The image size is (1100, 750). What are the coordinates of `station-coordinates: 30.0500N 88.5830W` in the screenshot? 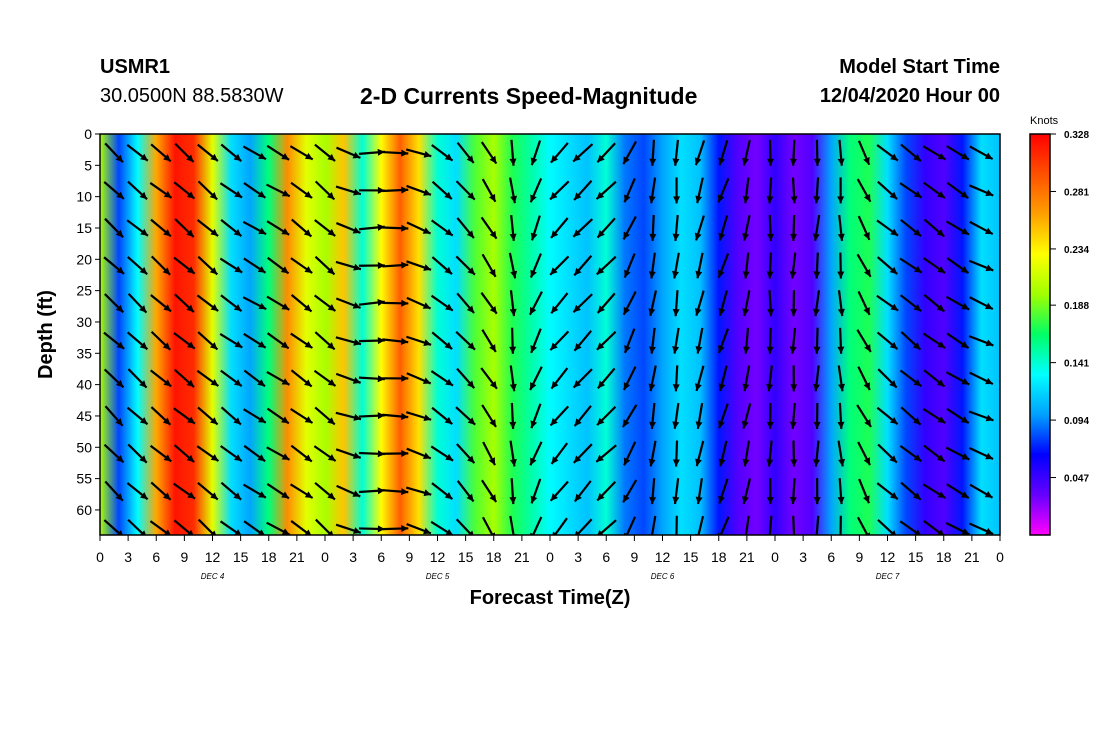 It's located at (192, 96).